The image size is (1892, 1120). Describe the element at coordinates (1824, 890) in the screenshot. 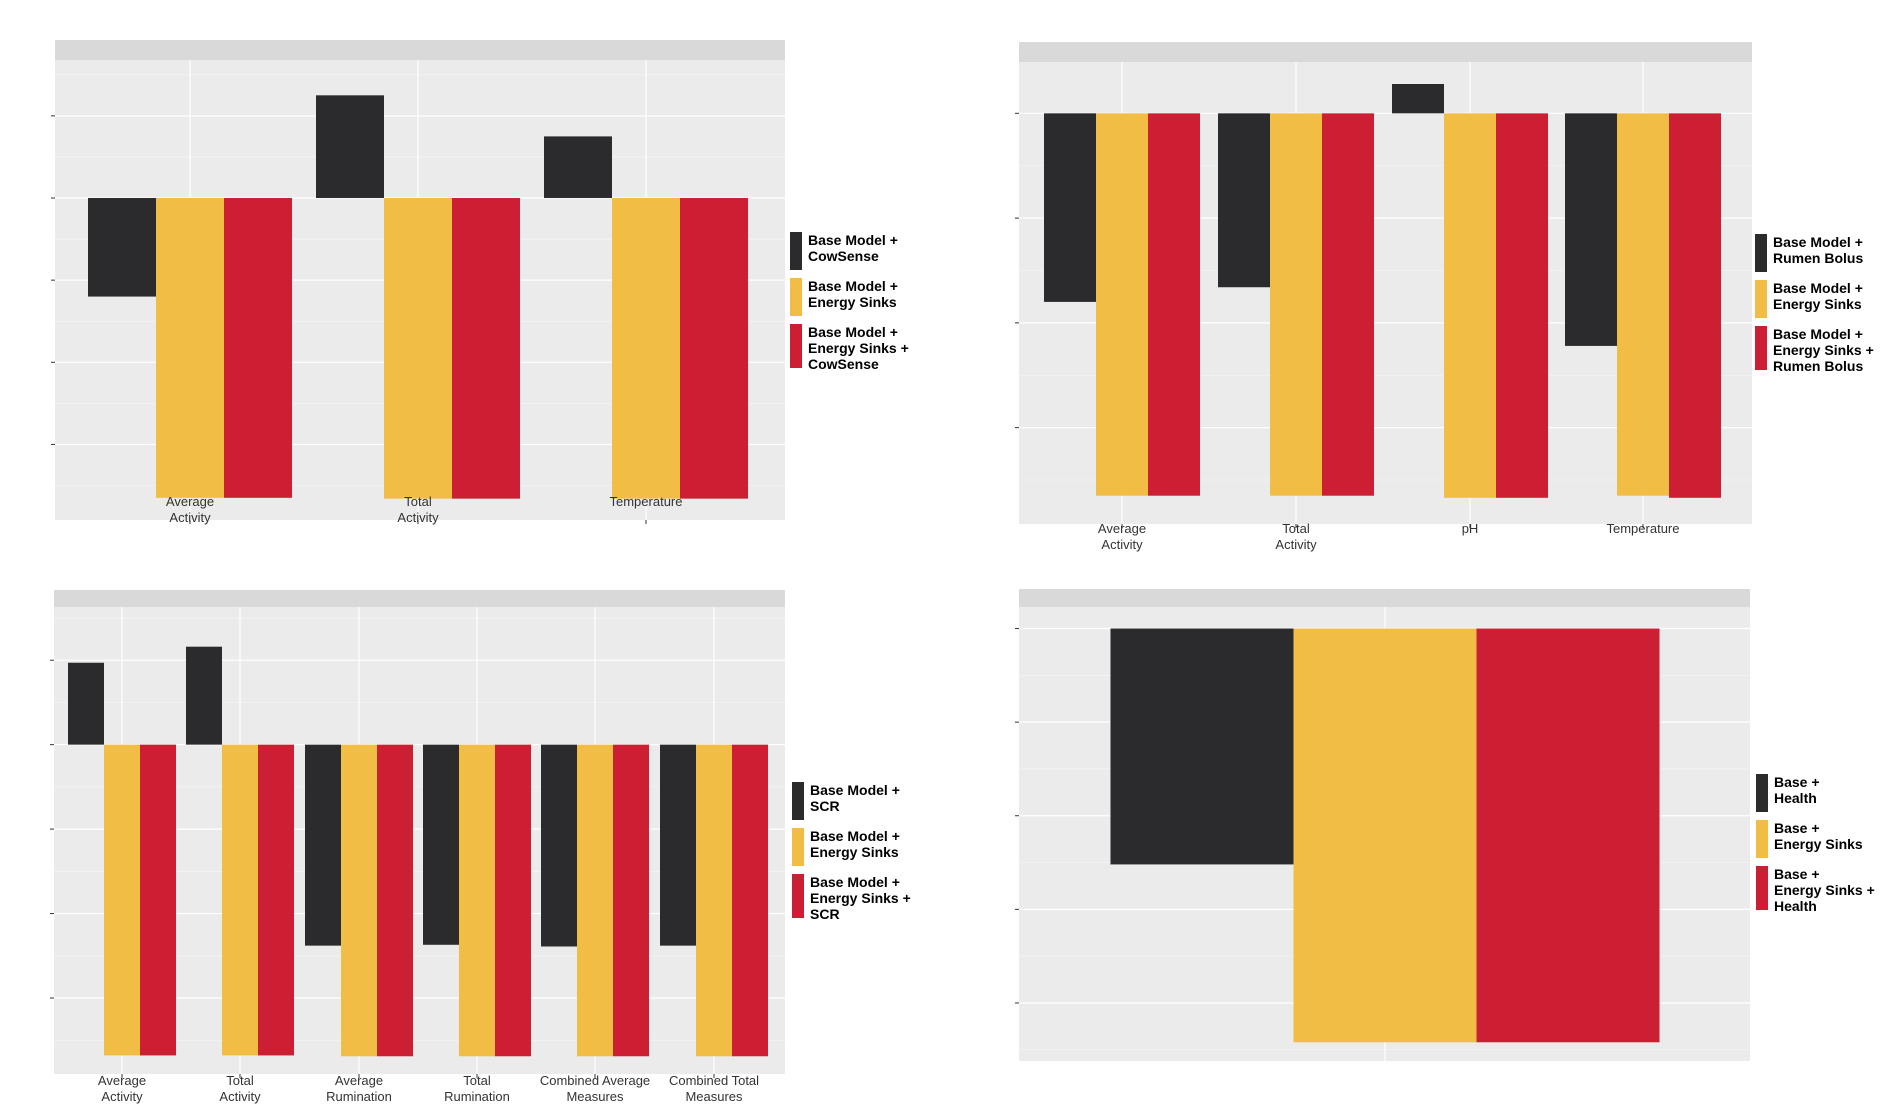

I see `legend-label: Base + Energy Sinks + Health` at that location.